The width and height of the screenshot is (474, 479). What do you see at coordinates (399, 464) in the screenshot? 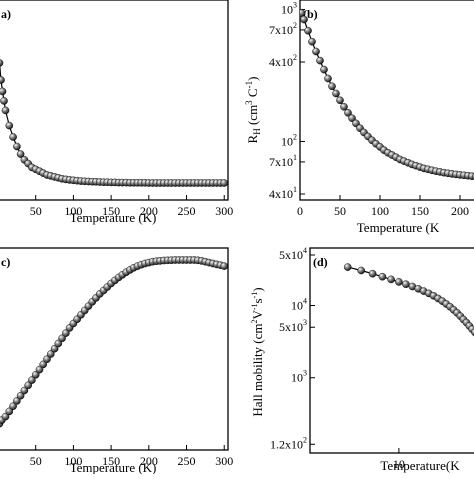
I see `panel-d-xtick-label: 10` at bounding box center [399, 464].